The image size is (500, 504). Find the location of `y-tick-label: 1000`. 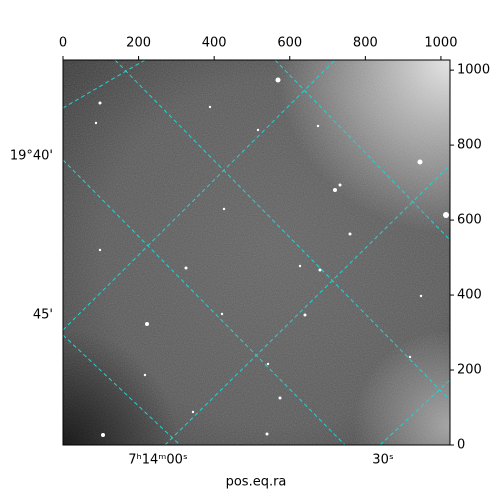

y-tick-label: 1000 is located at coordinates (473, 70).